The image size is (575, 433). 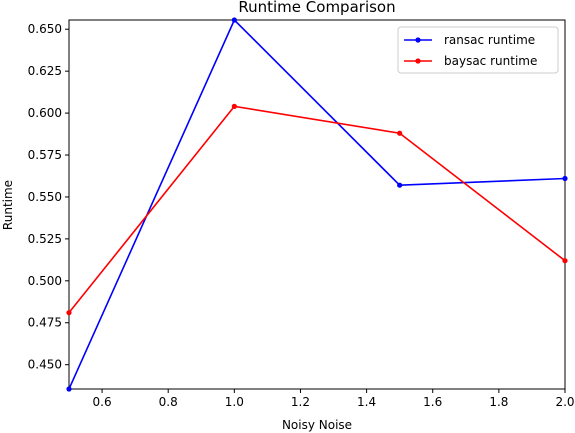 I want to click on y-tick-label: 0.525, so click(x=45, y=239).